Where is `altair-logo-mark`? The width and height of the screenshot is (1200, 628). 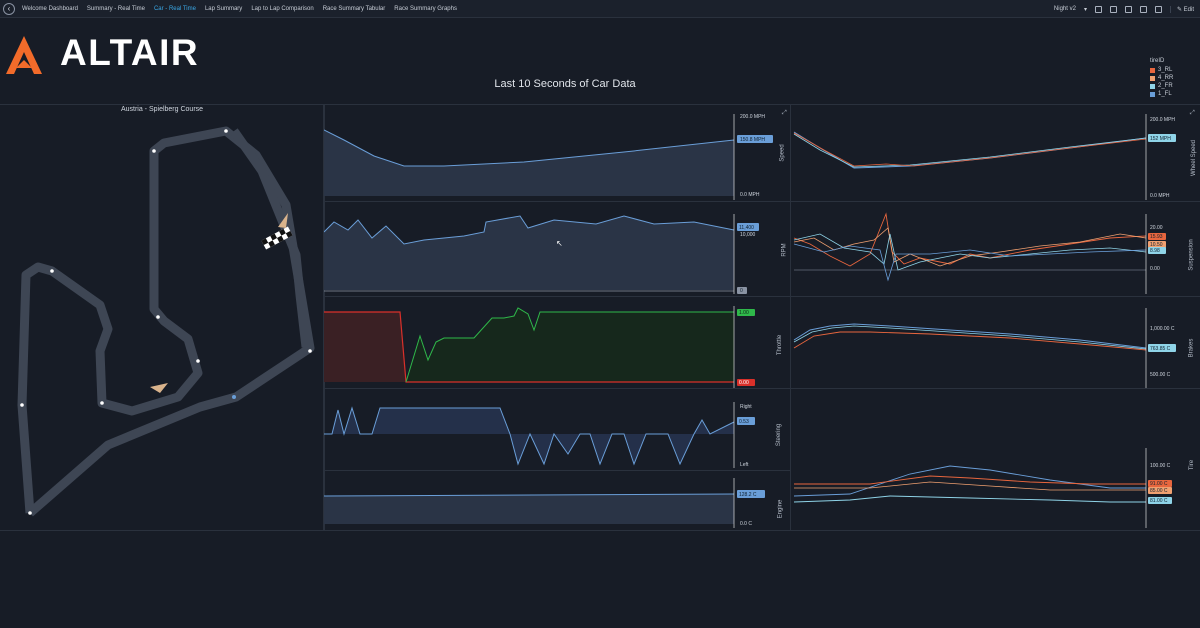 altair-logo-mark is located at coordinates (24, 55).